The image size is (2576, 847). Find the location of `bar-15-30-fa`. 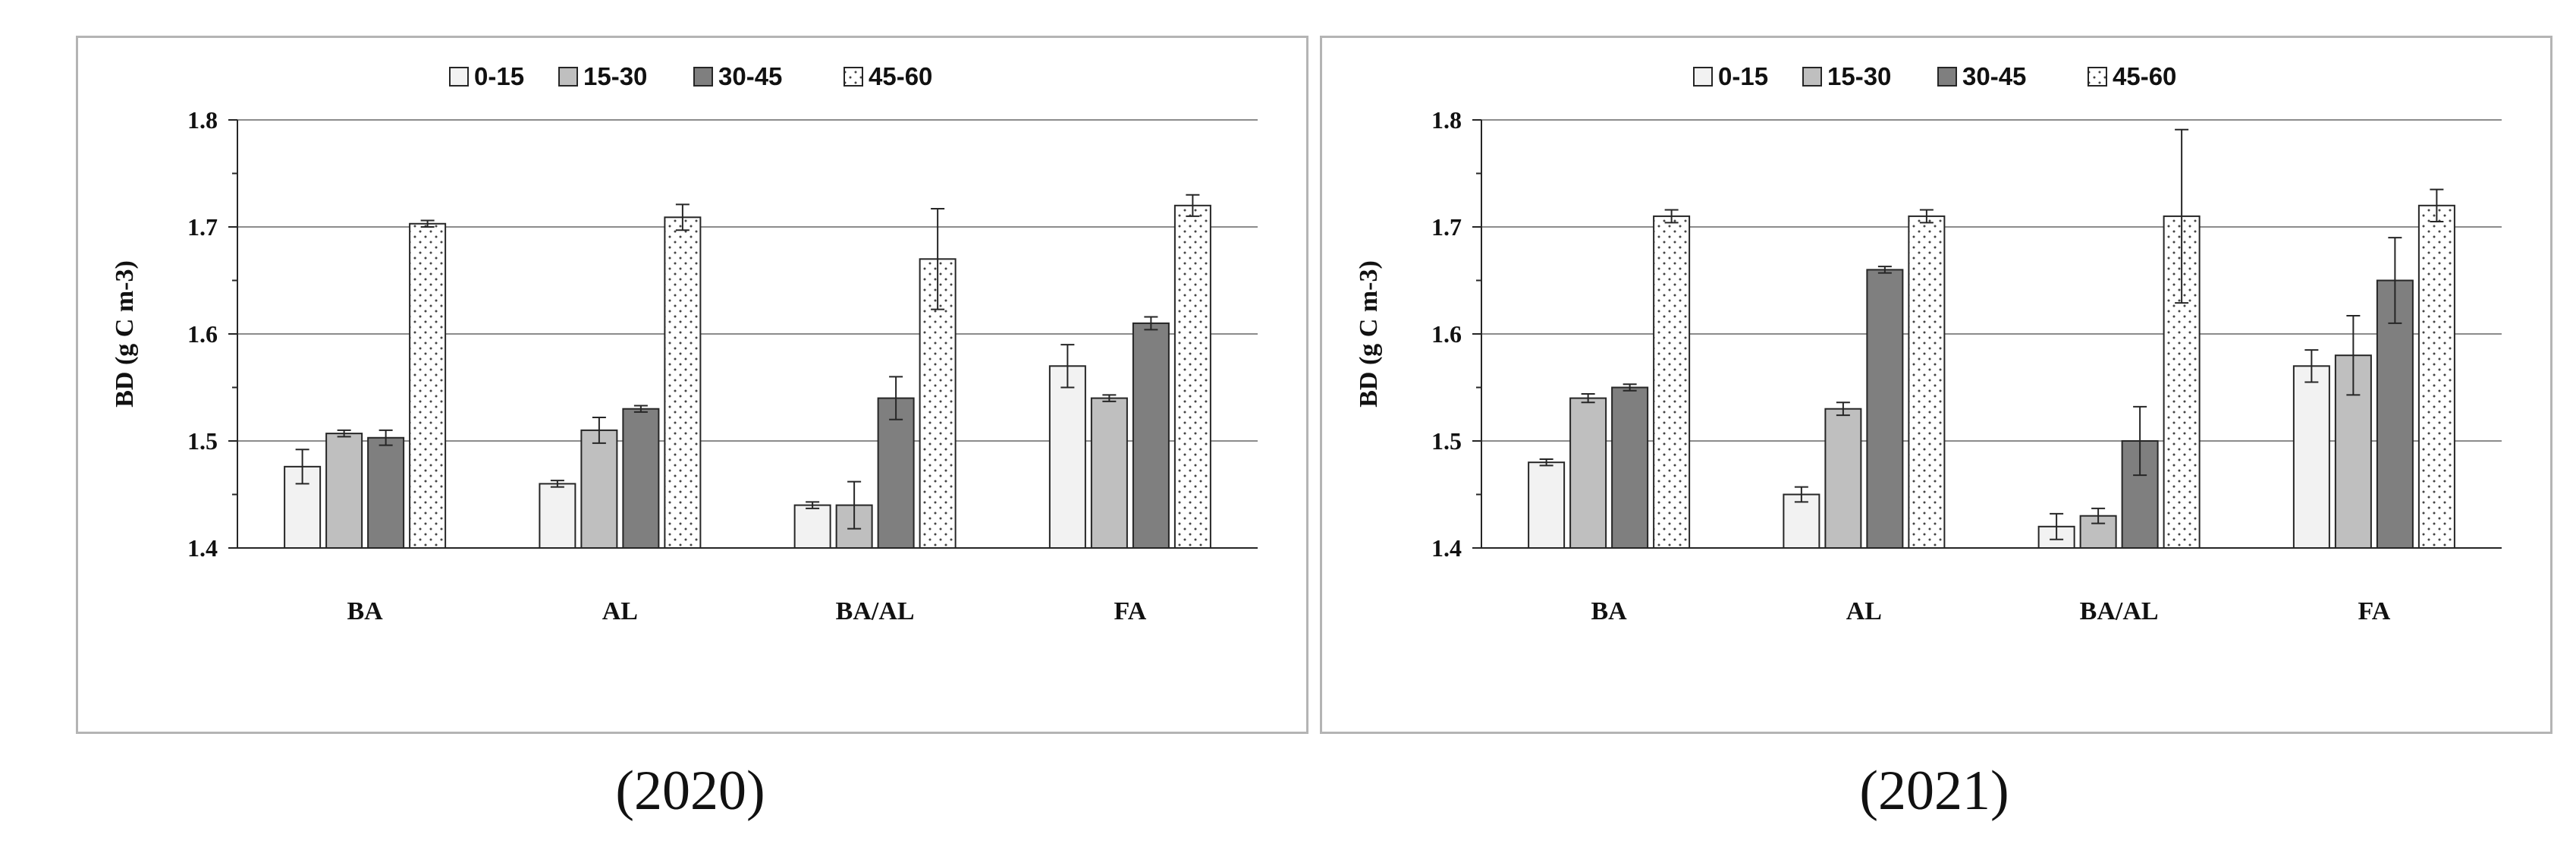

bar-15-30-fa is located at coordinates (1109, 473).